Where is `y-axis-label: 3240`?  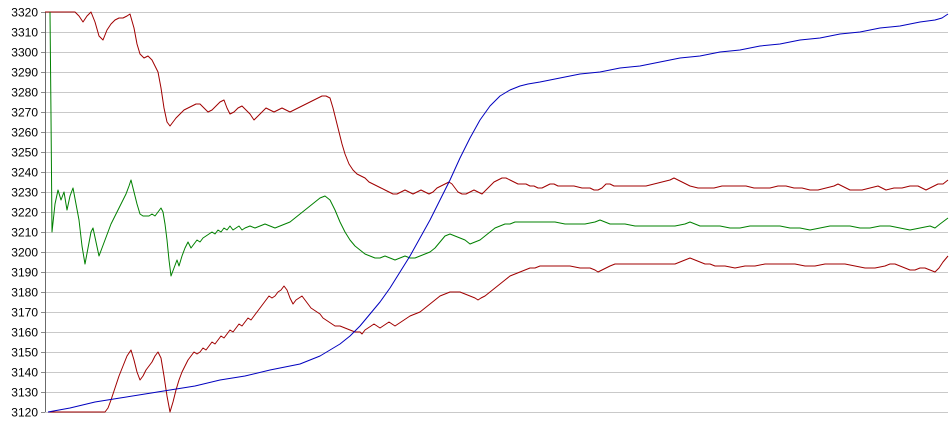
y-axis-label: 3240 is located at coordinates (24, 173).